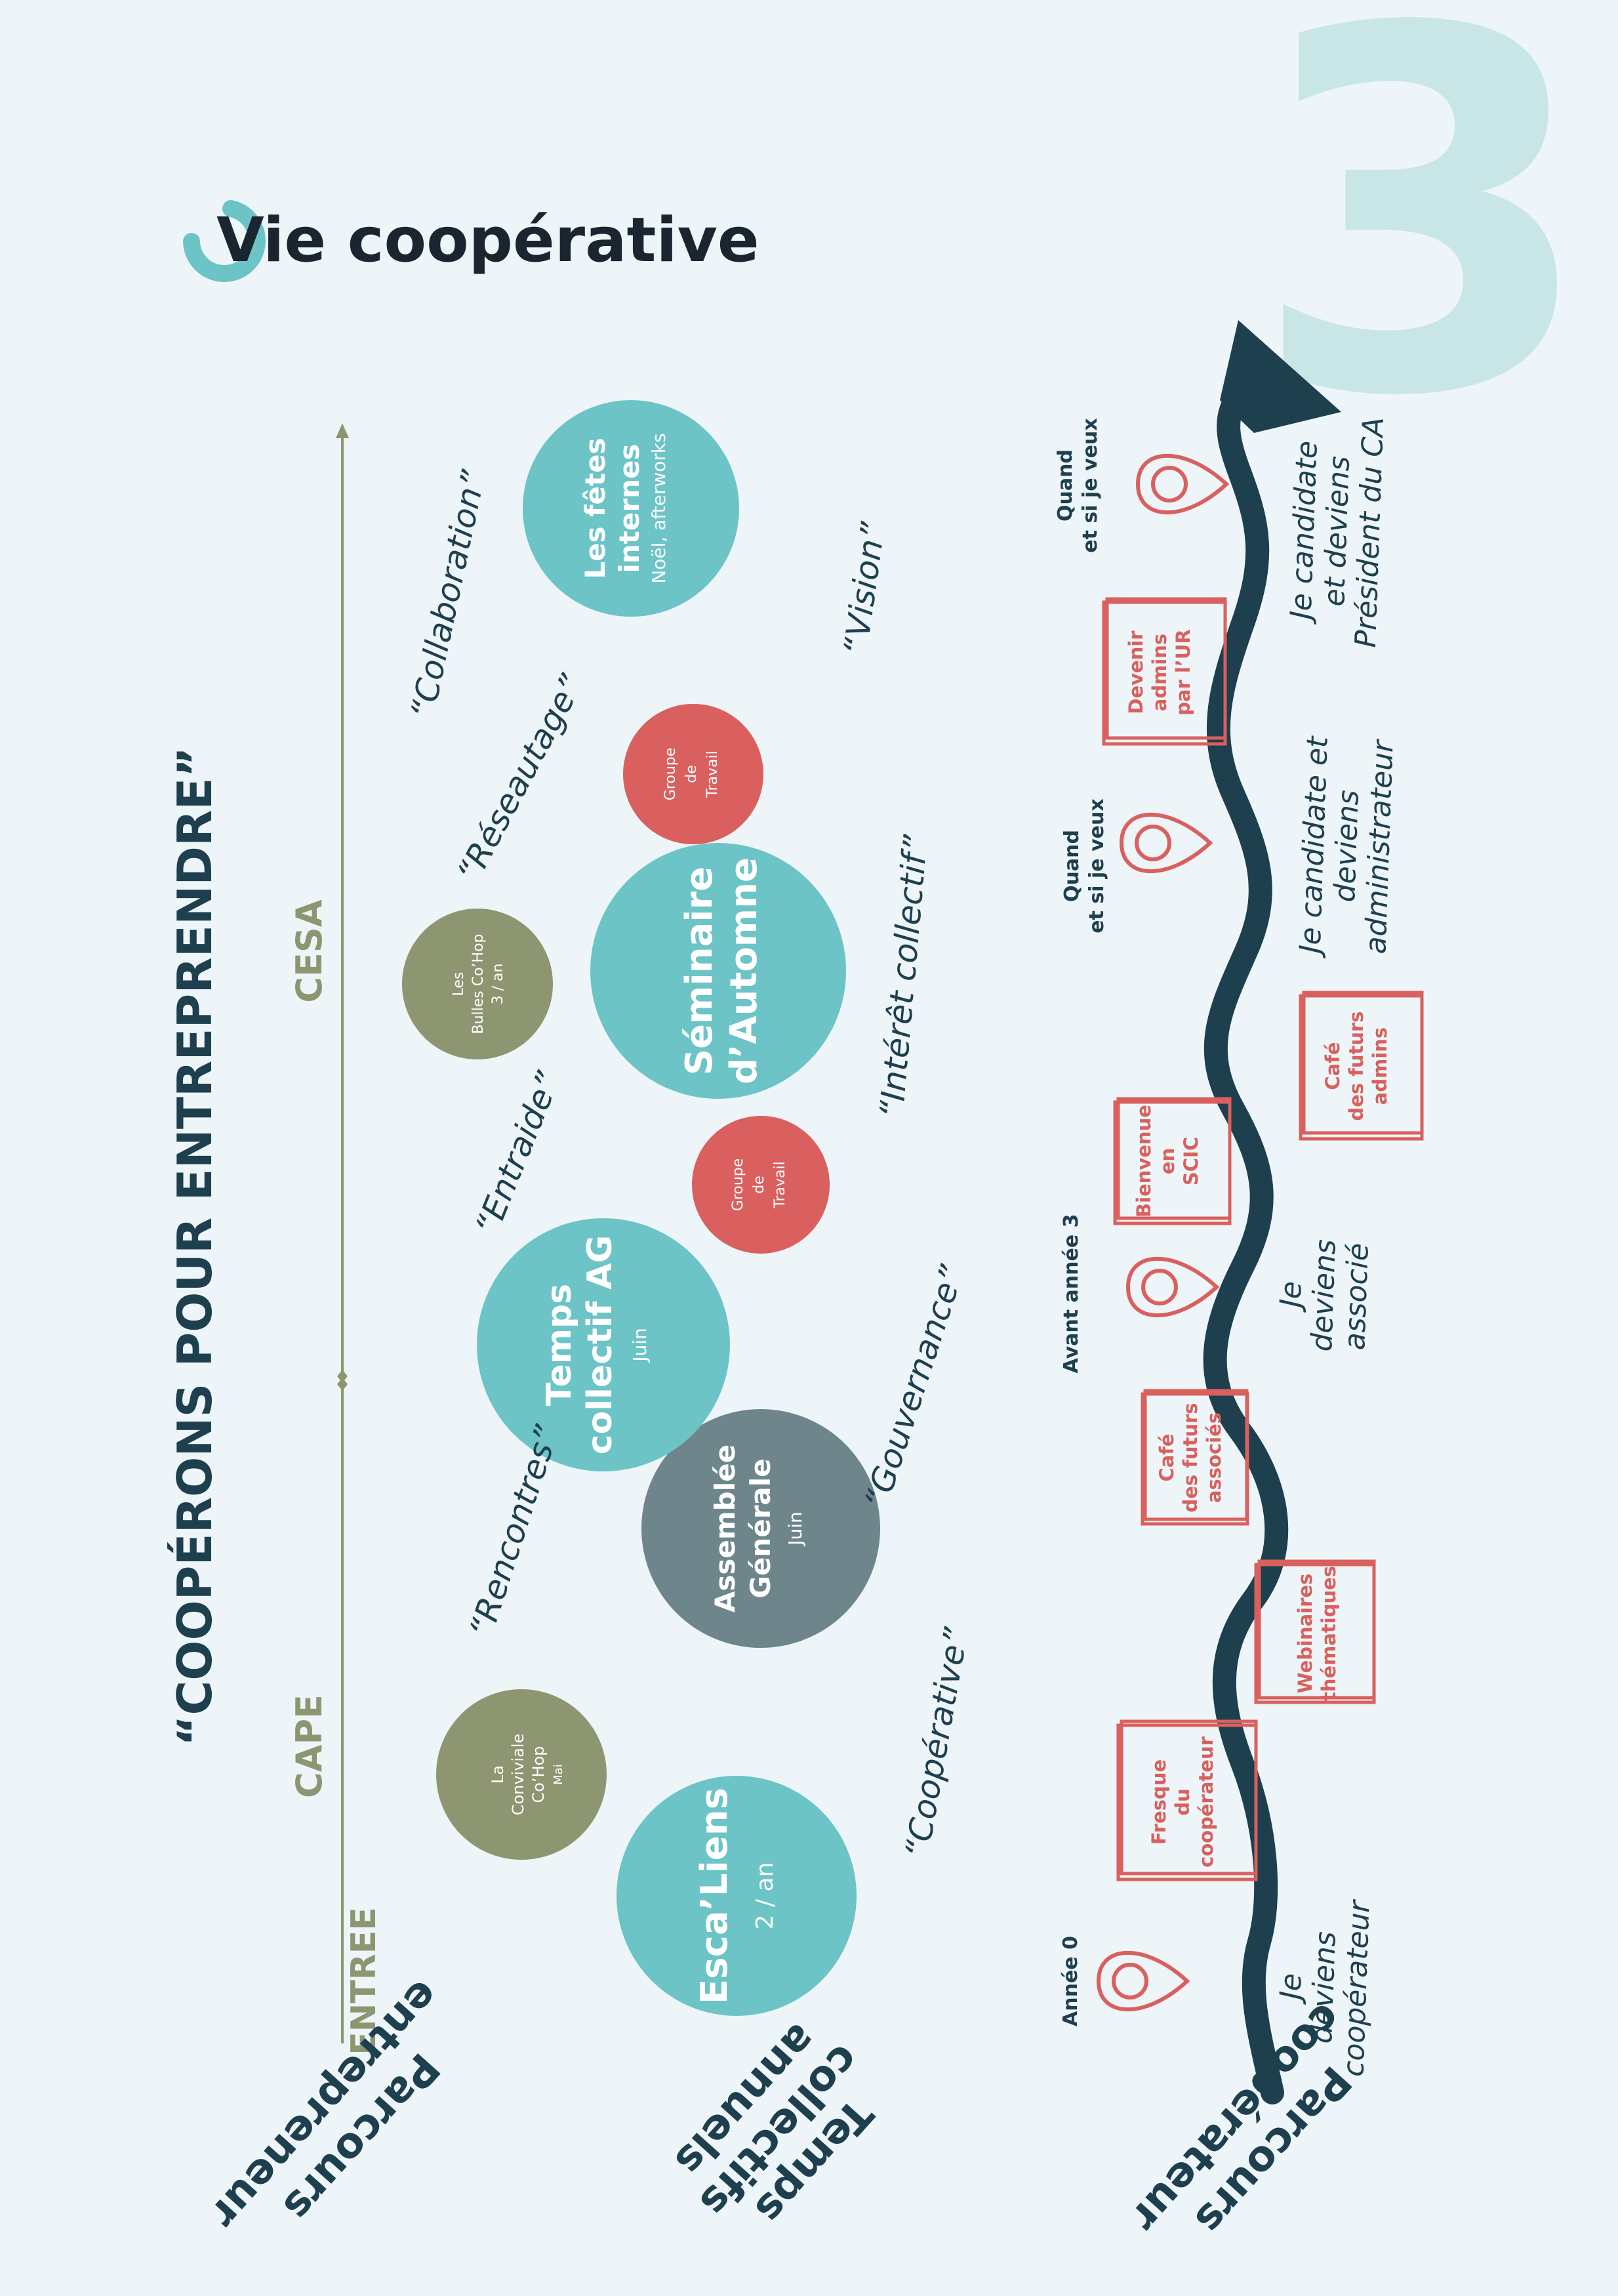  Describe the element at coordinates (1424, 253) in the screenshot. I see `page-number: 3` at that location.